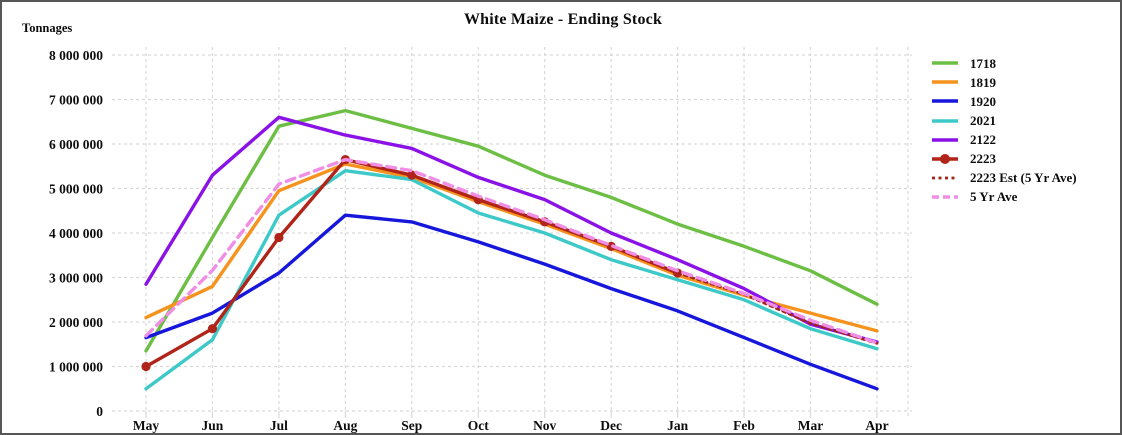 Image resolution: width=1122 pixels, height=435 pixels. What do you see at coordinates (611, 425) in the screenshot?
I see `x-tick-label: Dec` at bounding box center [611, 425].